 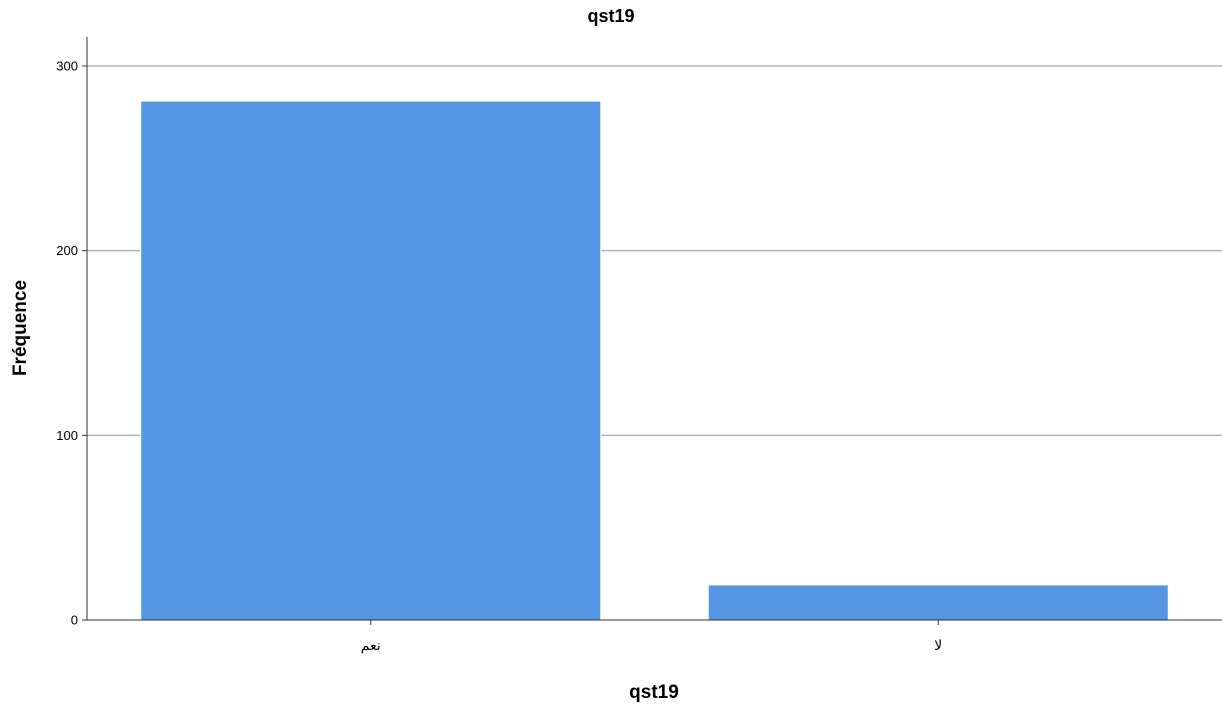 What do you see at coordinates (67, 435) in the screenshot?
I see `y-tick-label: 100` at bounding box center [67, 435].